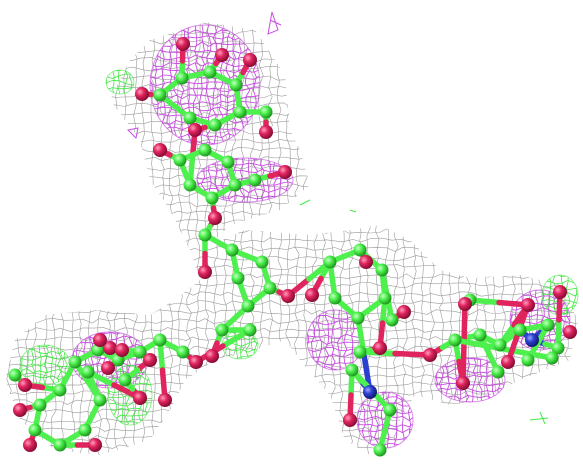 The width and height of the screenshot is (583, 468). What do you see at coordinates (328, 206) in the screenshot?
I see `mesh-fragment-mid` at bounding box center [328, 206].